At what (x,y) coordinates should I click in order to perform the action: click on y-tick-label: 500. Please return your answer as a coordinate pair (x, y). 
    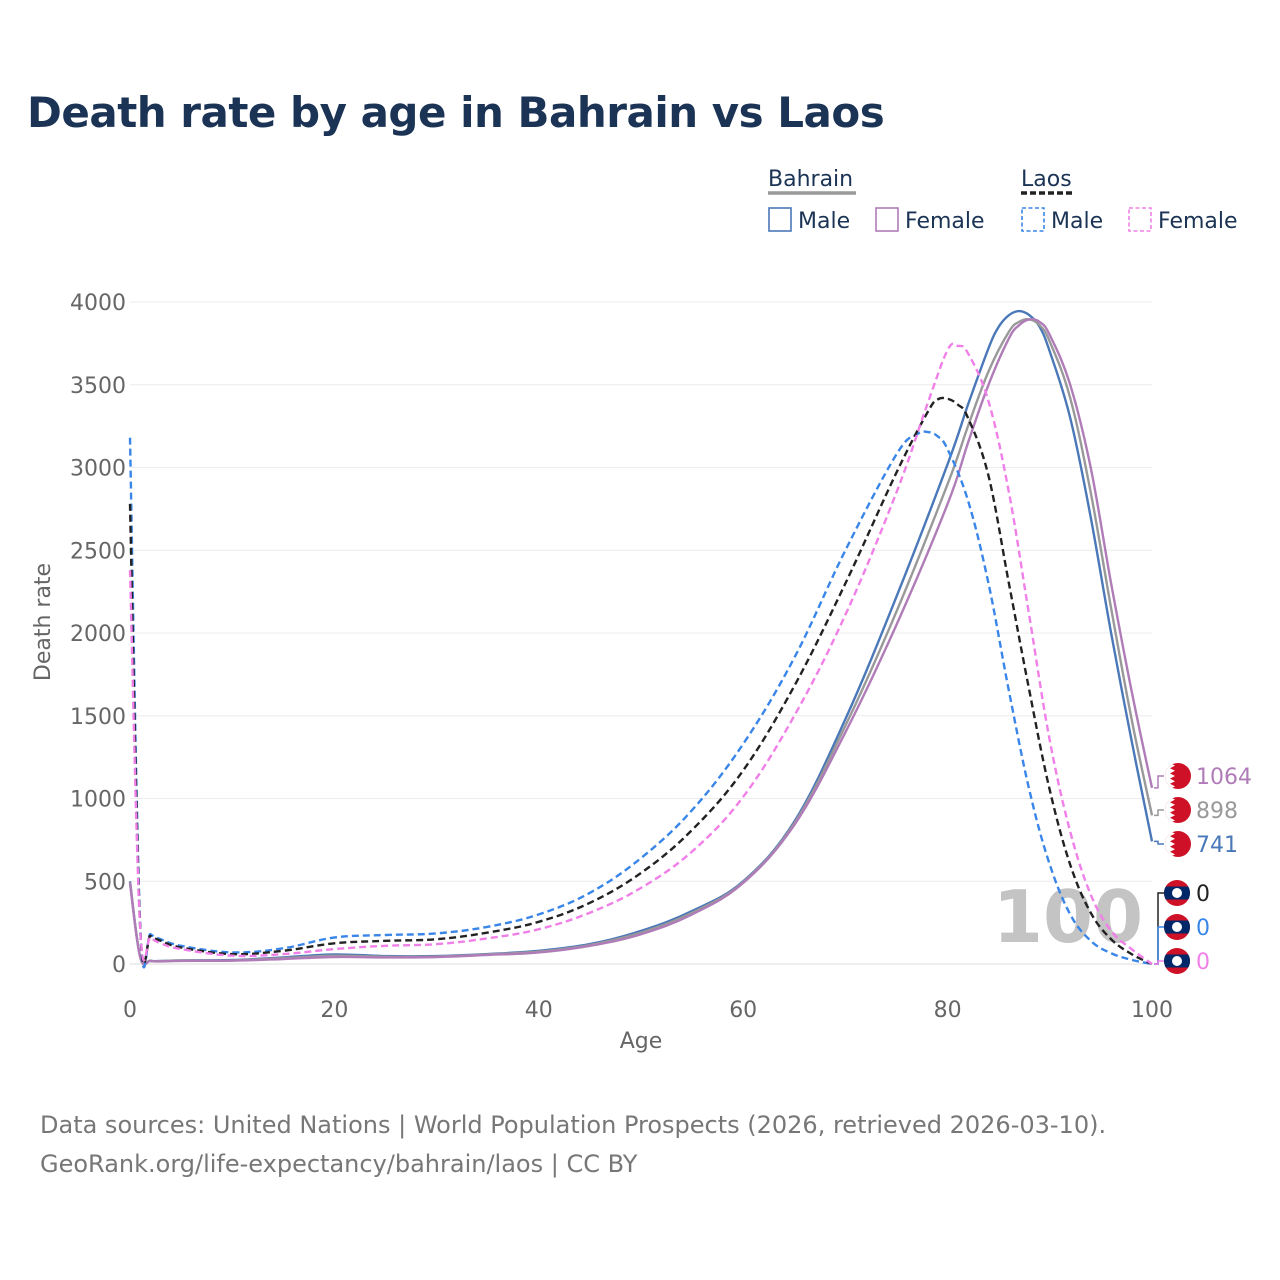
    Looking at the image, I should click on (105, 882).